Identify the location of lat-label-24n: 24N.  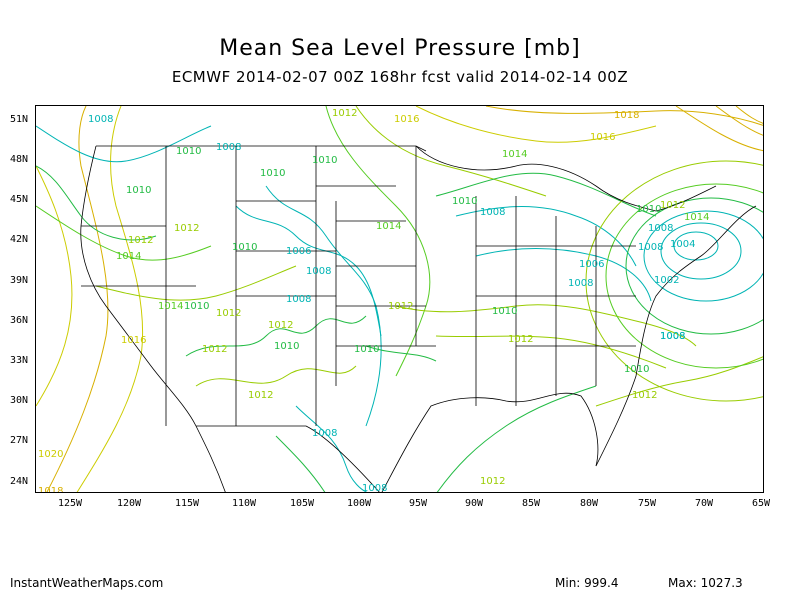
(19, 481).